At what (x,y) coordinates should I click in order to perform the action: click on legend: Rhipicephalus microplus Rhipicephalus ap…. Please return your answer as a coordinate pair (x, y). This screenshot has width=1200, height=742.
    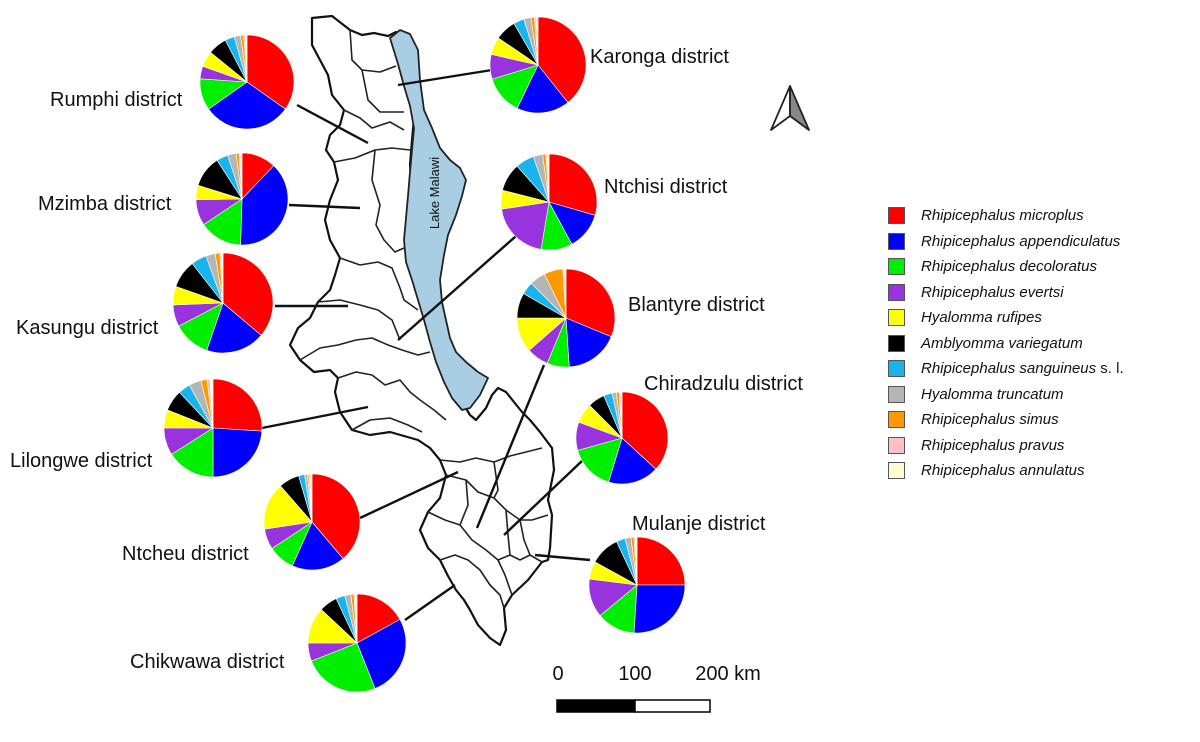
    Looking at the image, I should click on (1038, 343).